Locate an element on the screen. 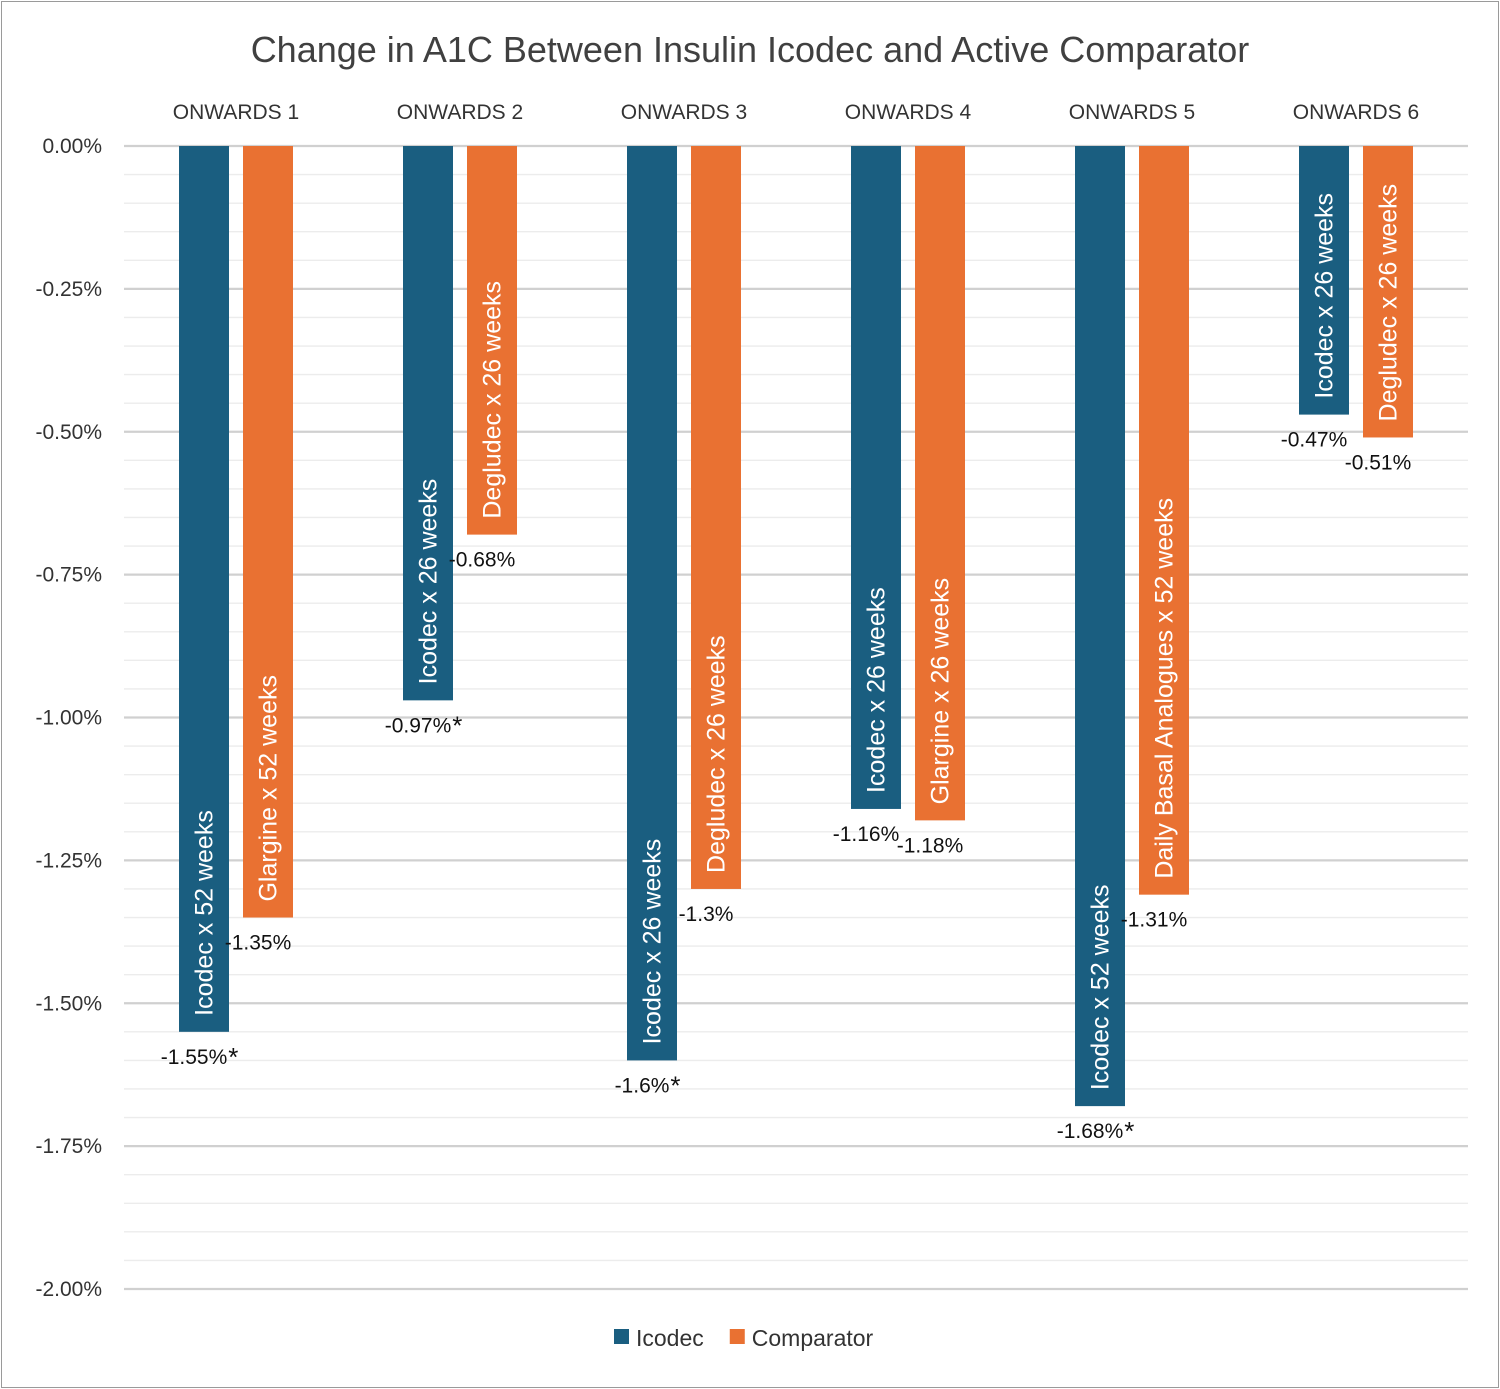 This screenshot has width=1500, height=1389. legend-label: Comparator is located at coordinates (813, 1338).